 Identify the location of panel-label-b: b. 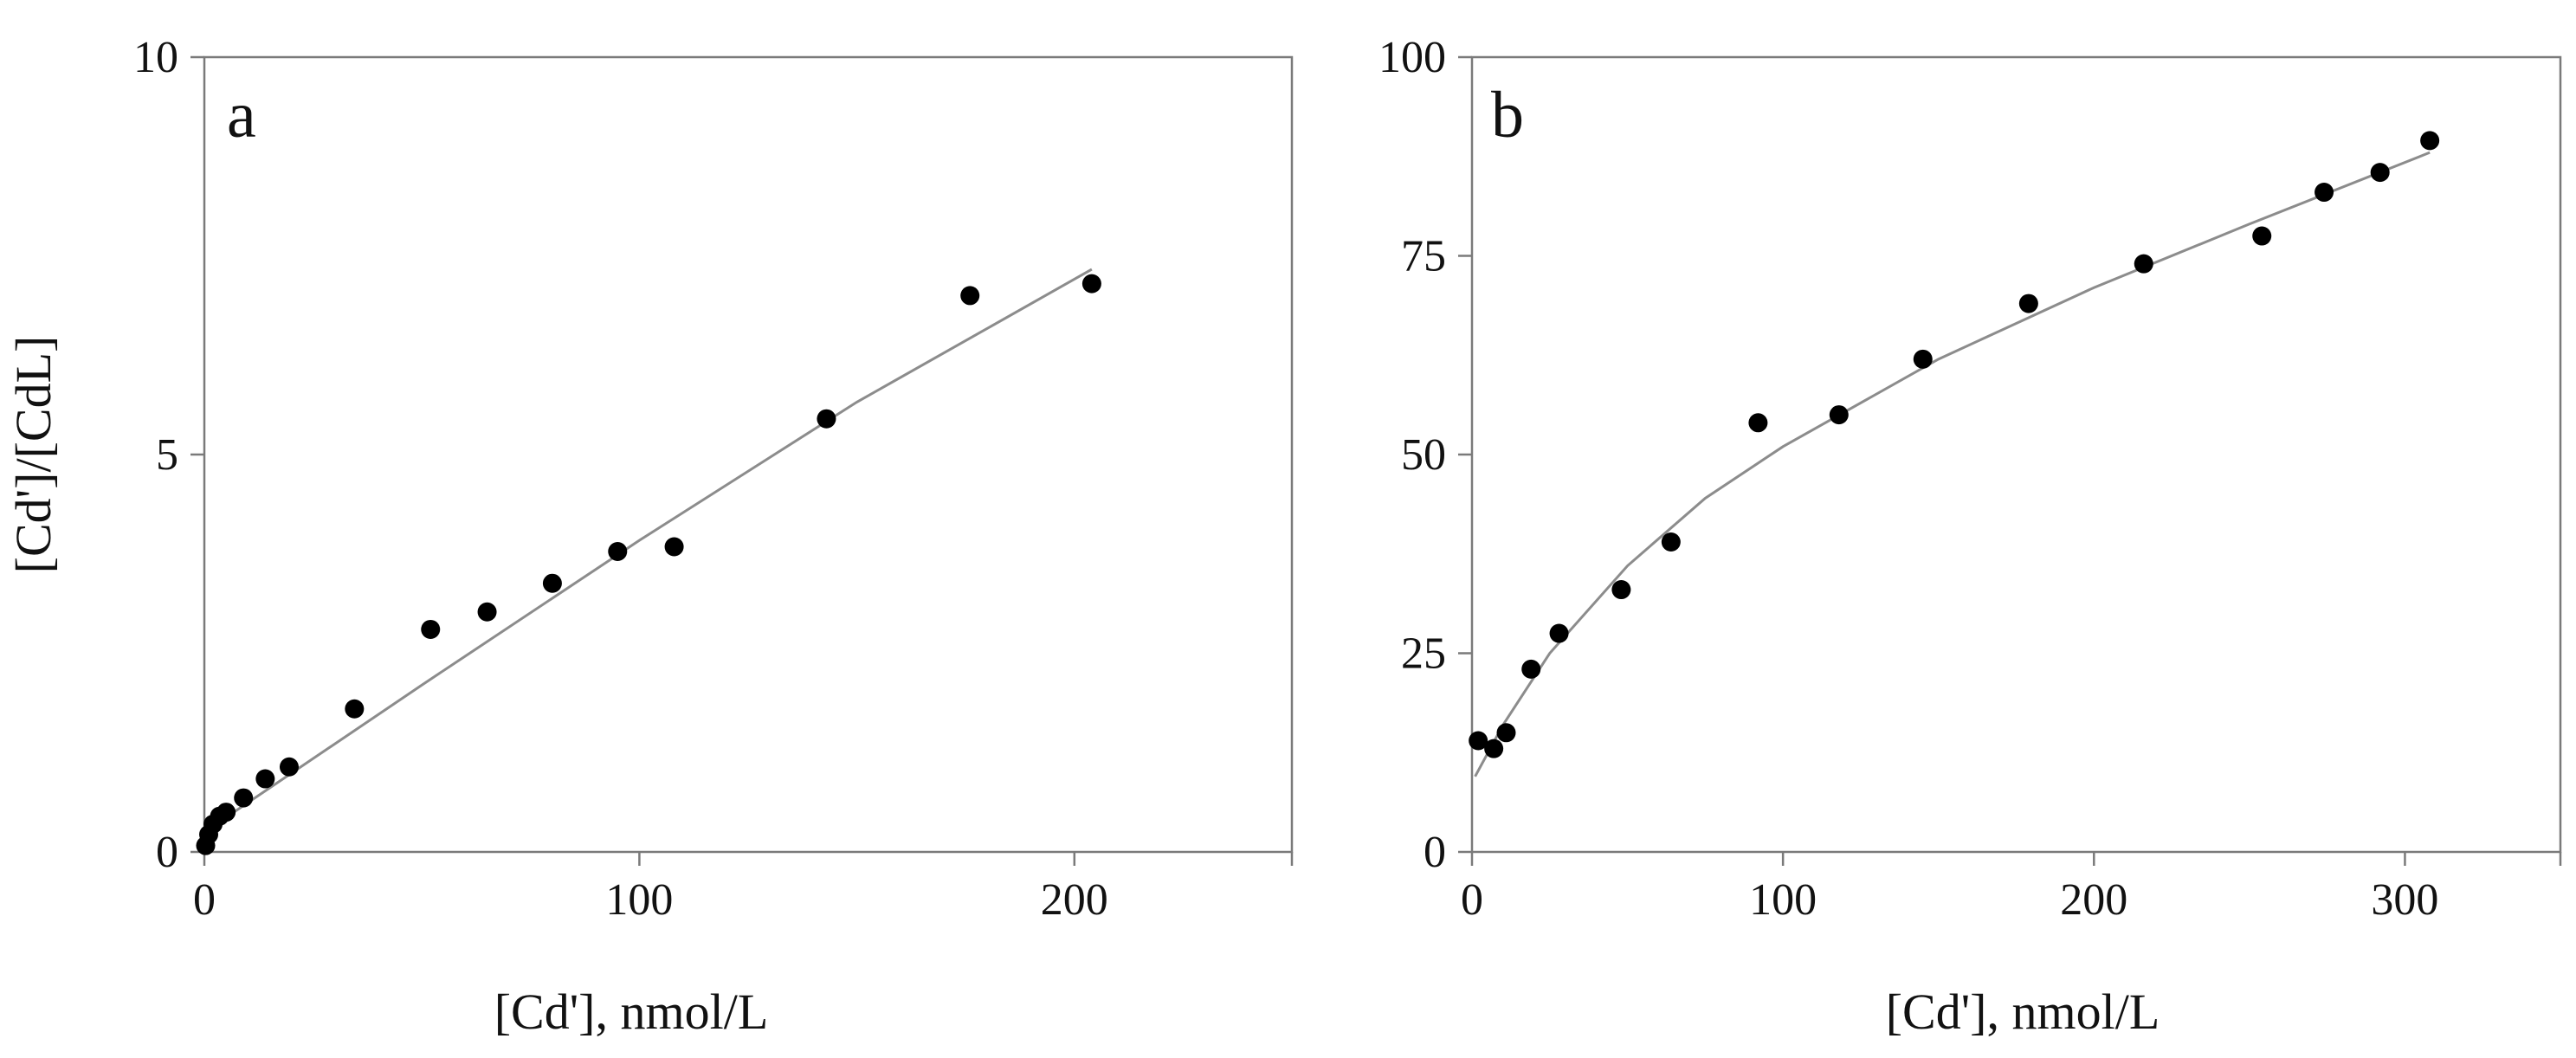
(1507, 115).